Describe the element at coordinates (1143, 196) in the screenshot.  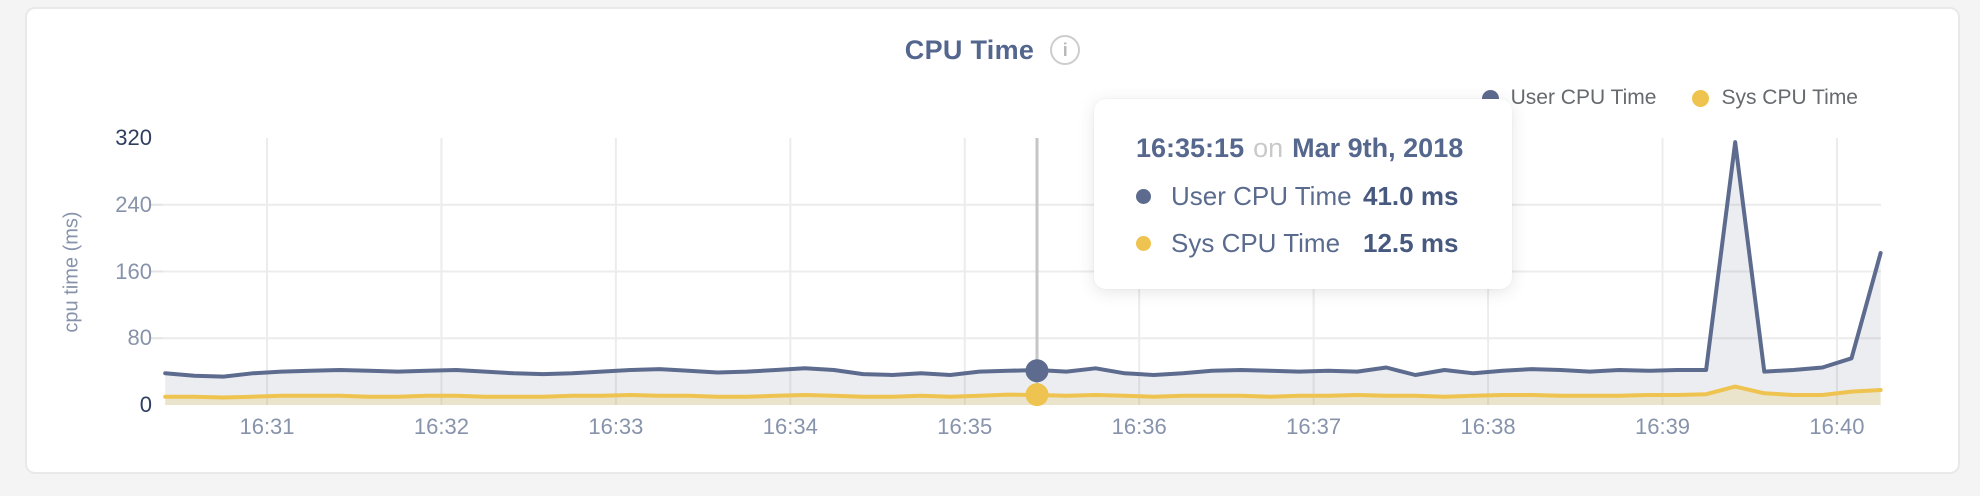
I see `tooltip-dot-user-icon` at that location.